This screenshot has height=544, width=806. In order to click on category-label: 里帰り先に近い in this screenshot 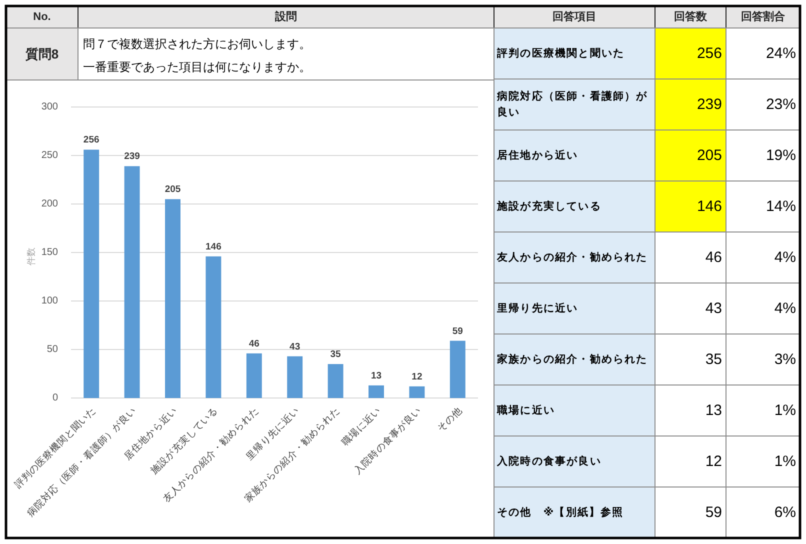, I will do `click(537, 308)`.